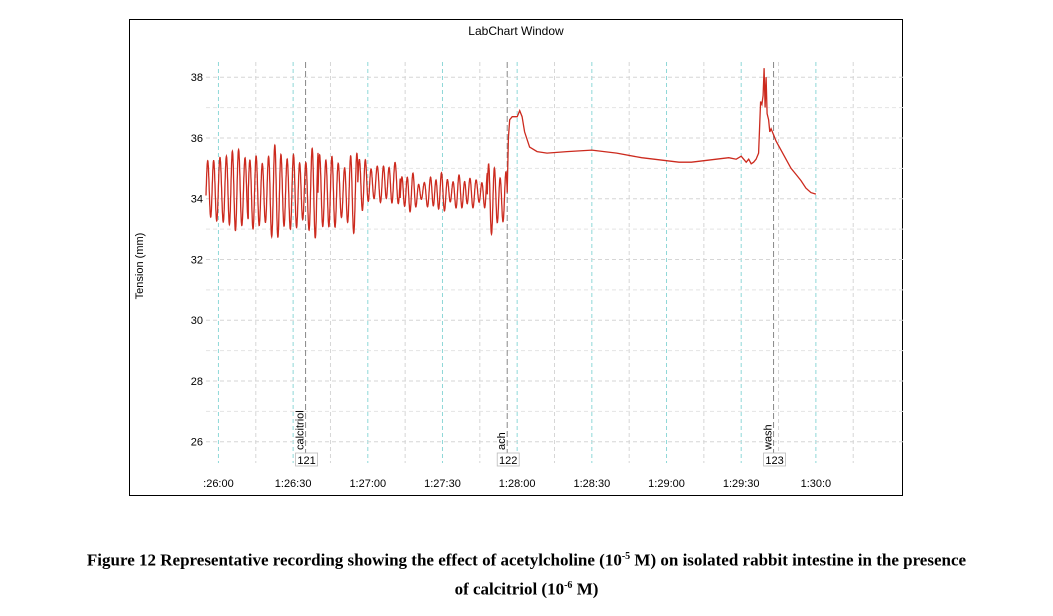  Describe the element at coordinates (591, 484) in the screenshot. I see `x-tick-label: 1:28:30` at that location.